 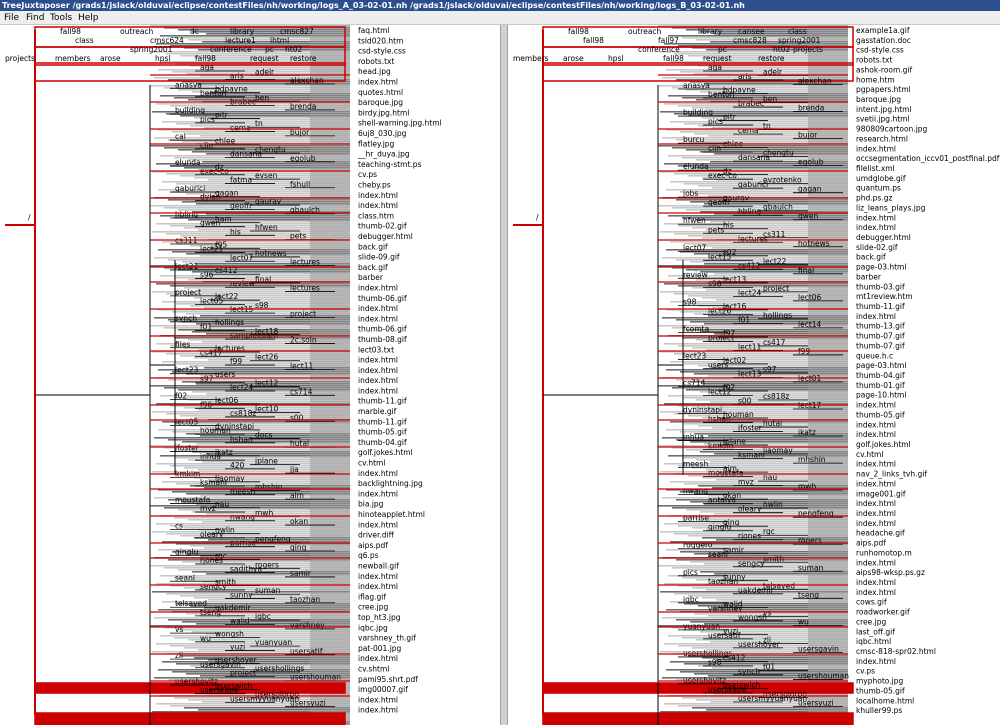 What do you see at coordinates (715, 67) in the screenshot?
I see `node-label: aga` at bounding box center [715, 67].